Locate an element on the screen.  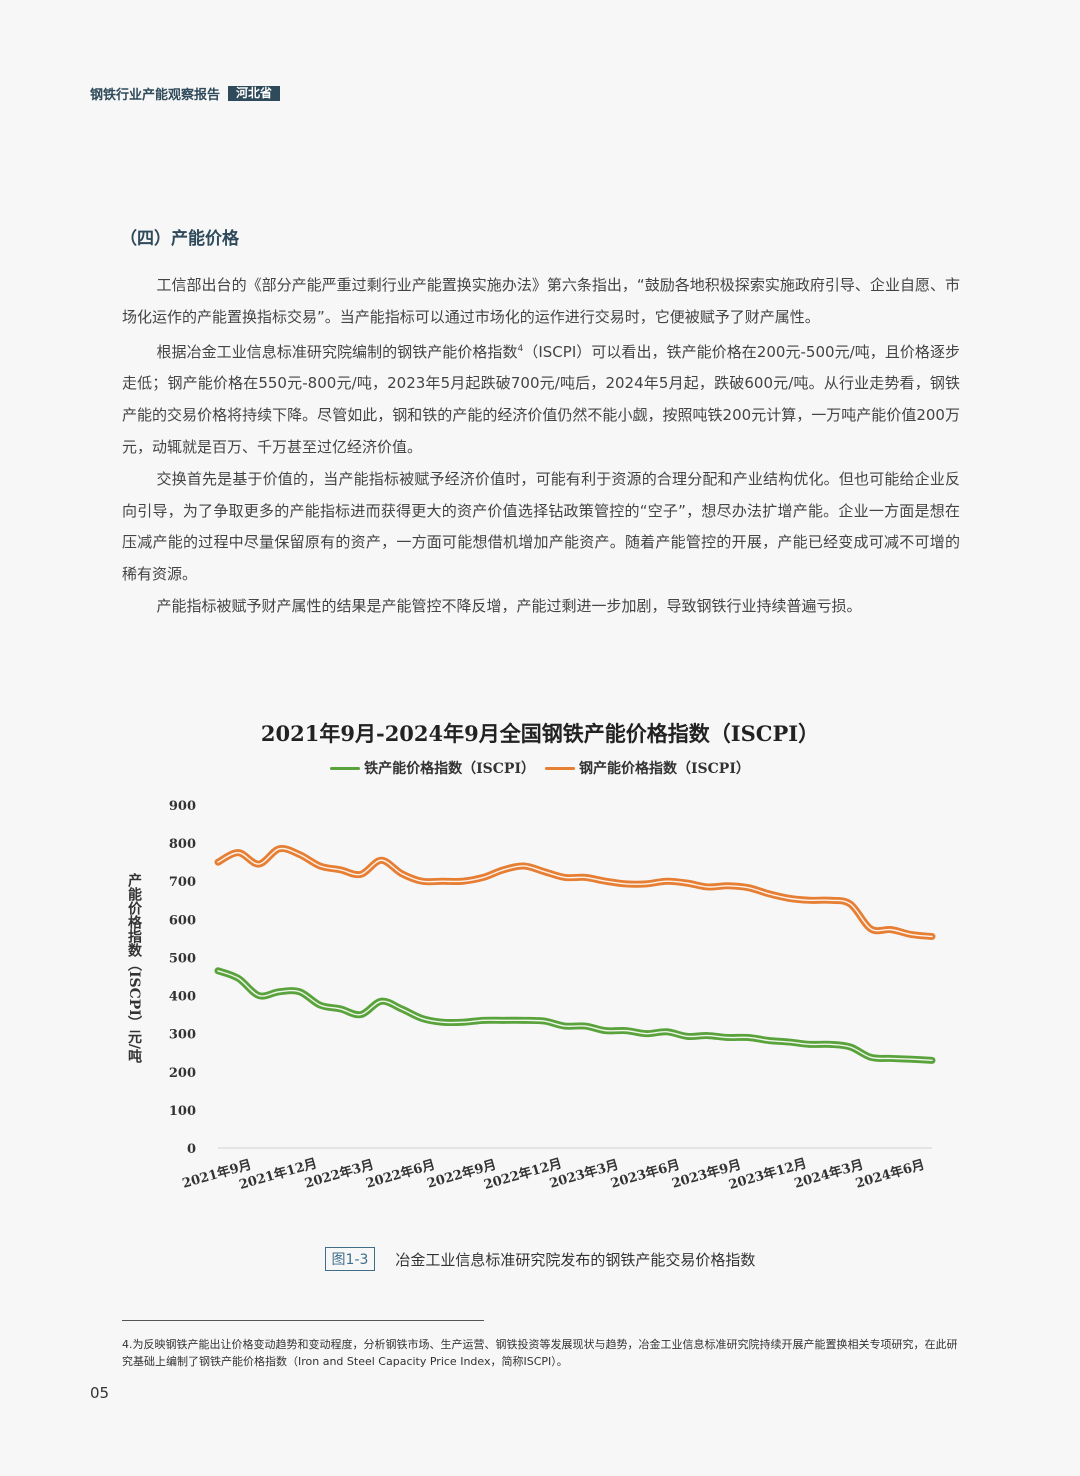
series-line-iron is located at coordinates (575, 1015).